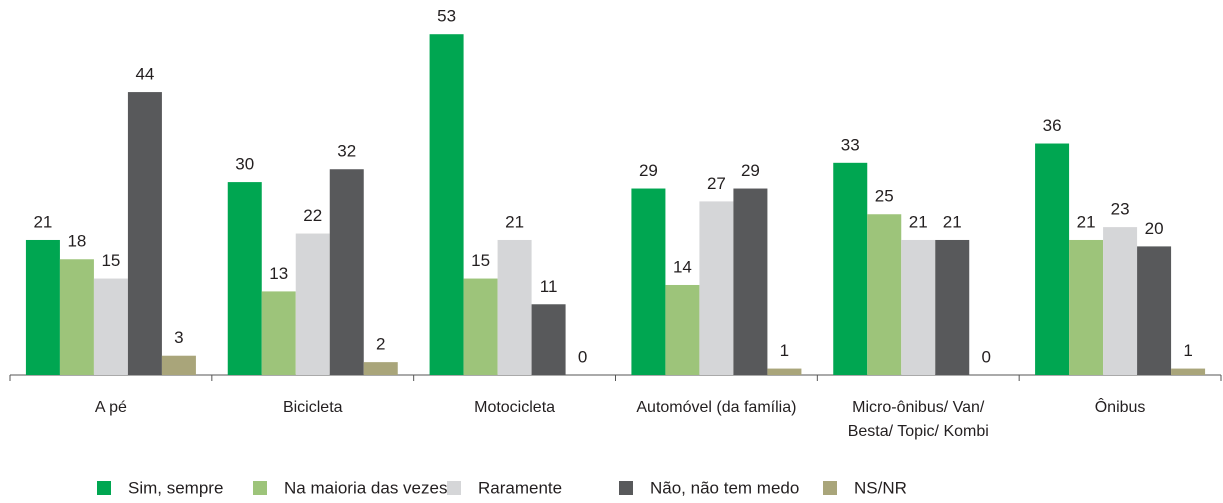  What do you see at coordinates (1120, 209) in the screenshot?
I see `data-label: 23` at bounding box center [1120, 209].